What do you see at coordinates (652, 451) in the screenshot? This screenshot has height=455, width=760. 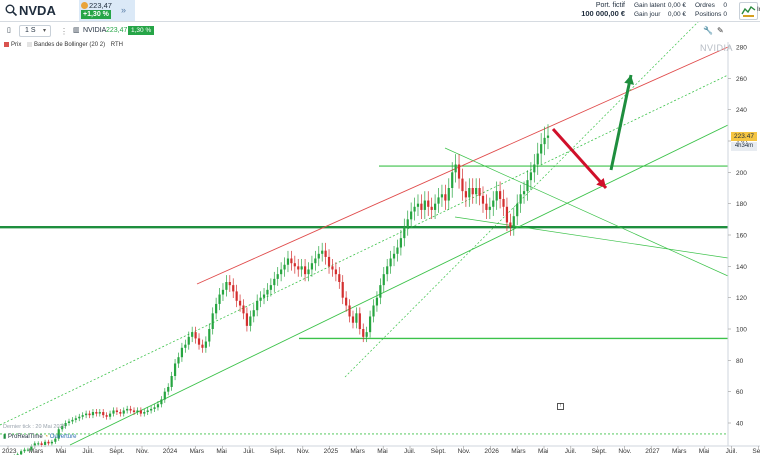 I see `x-tick-label: 2027` at bounding box center [652, 451].